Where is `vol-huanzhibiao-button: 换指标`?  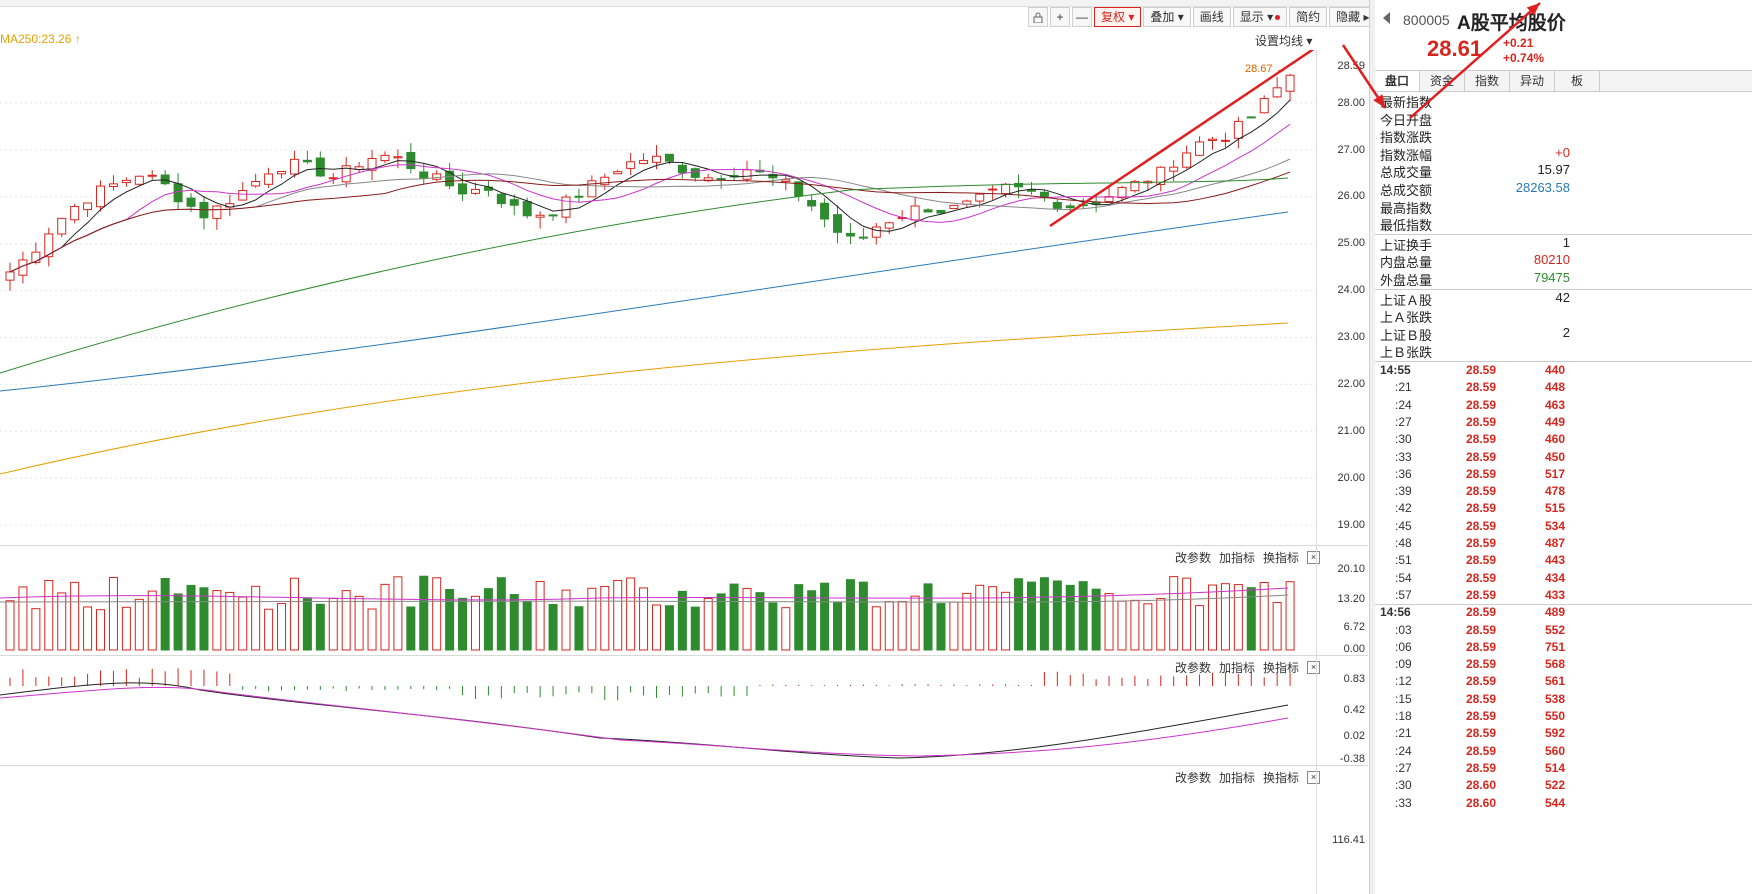 vol-huanzhibiao-button: 换指标 is located at coordinates (1281, 558).